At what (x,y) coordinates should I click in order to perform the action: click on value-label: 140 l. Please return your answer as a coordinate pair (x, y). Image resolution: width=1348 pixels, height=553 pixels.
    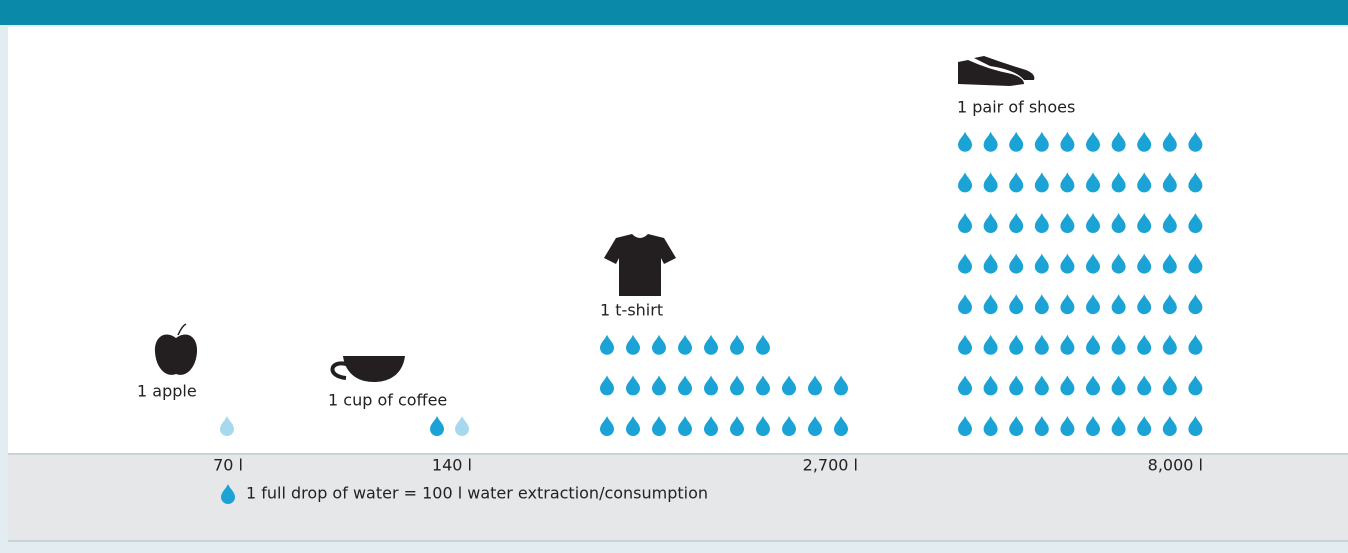
    Looking at the image, I should click on (452, 465).